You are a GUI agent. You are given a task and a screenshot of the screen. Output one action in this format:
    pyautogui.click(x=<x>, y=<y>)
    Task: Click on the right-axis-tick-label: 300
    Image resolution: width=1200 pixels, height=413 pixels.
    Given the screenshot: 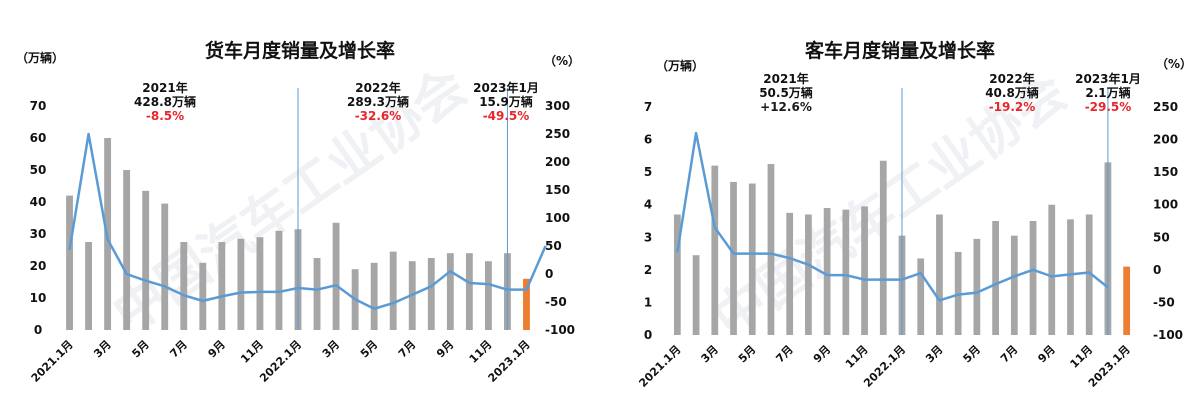 What is the action you would take?
    pyautogui.click(x=557, y=106)
    